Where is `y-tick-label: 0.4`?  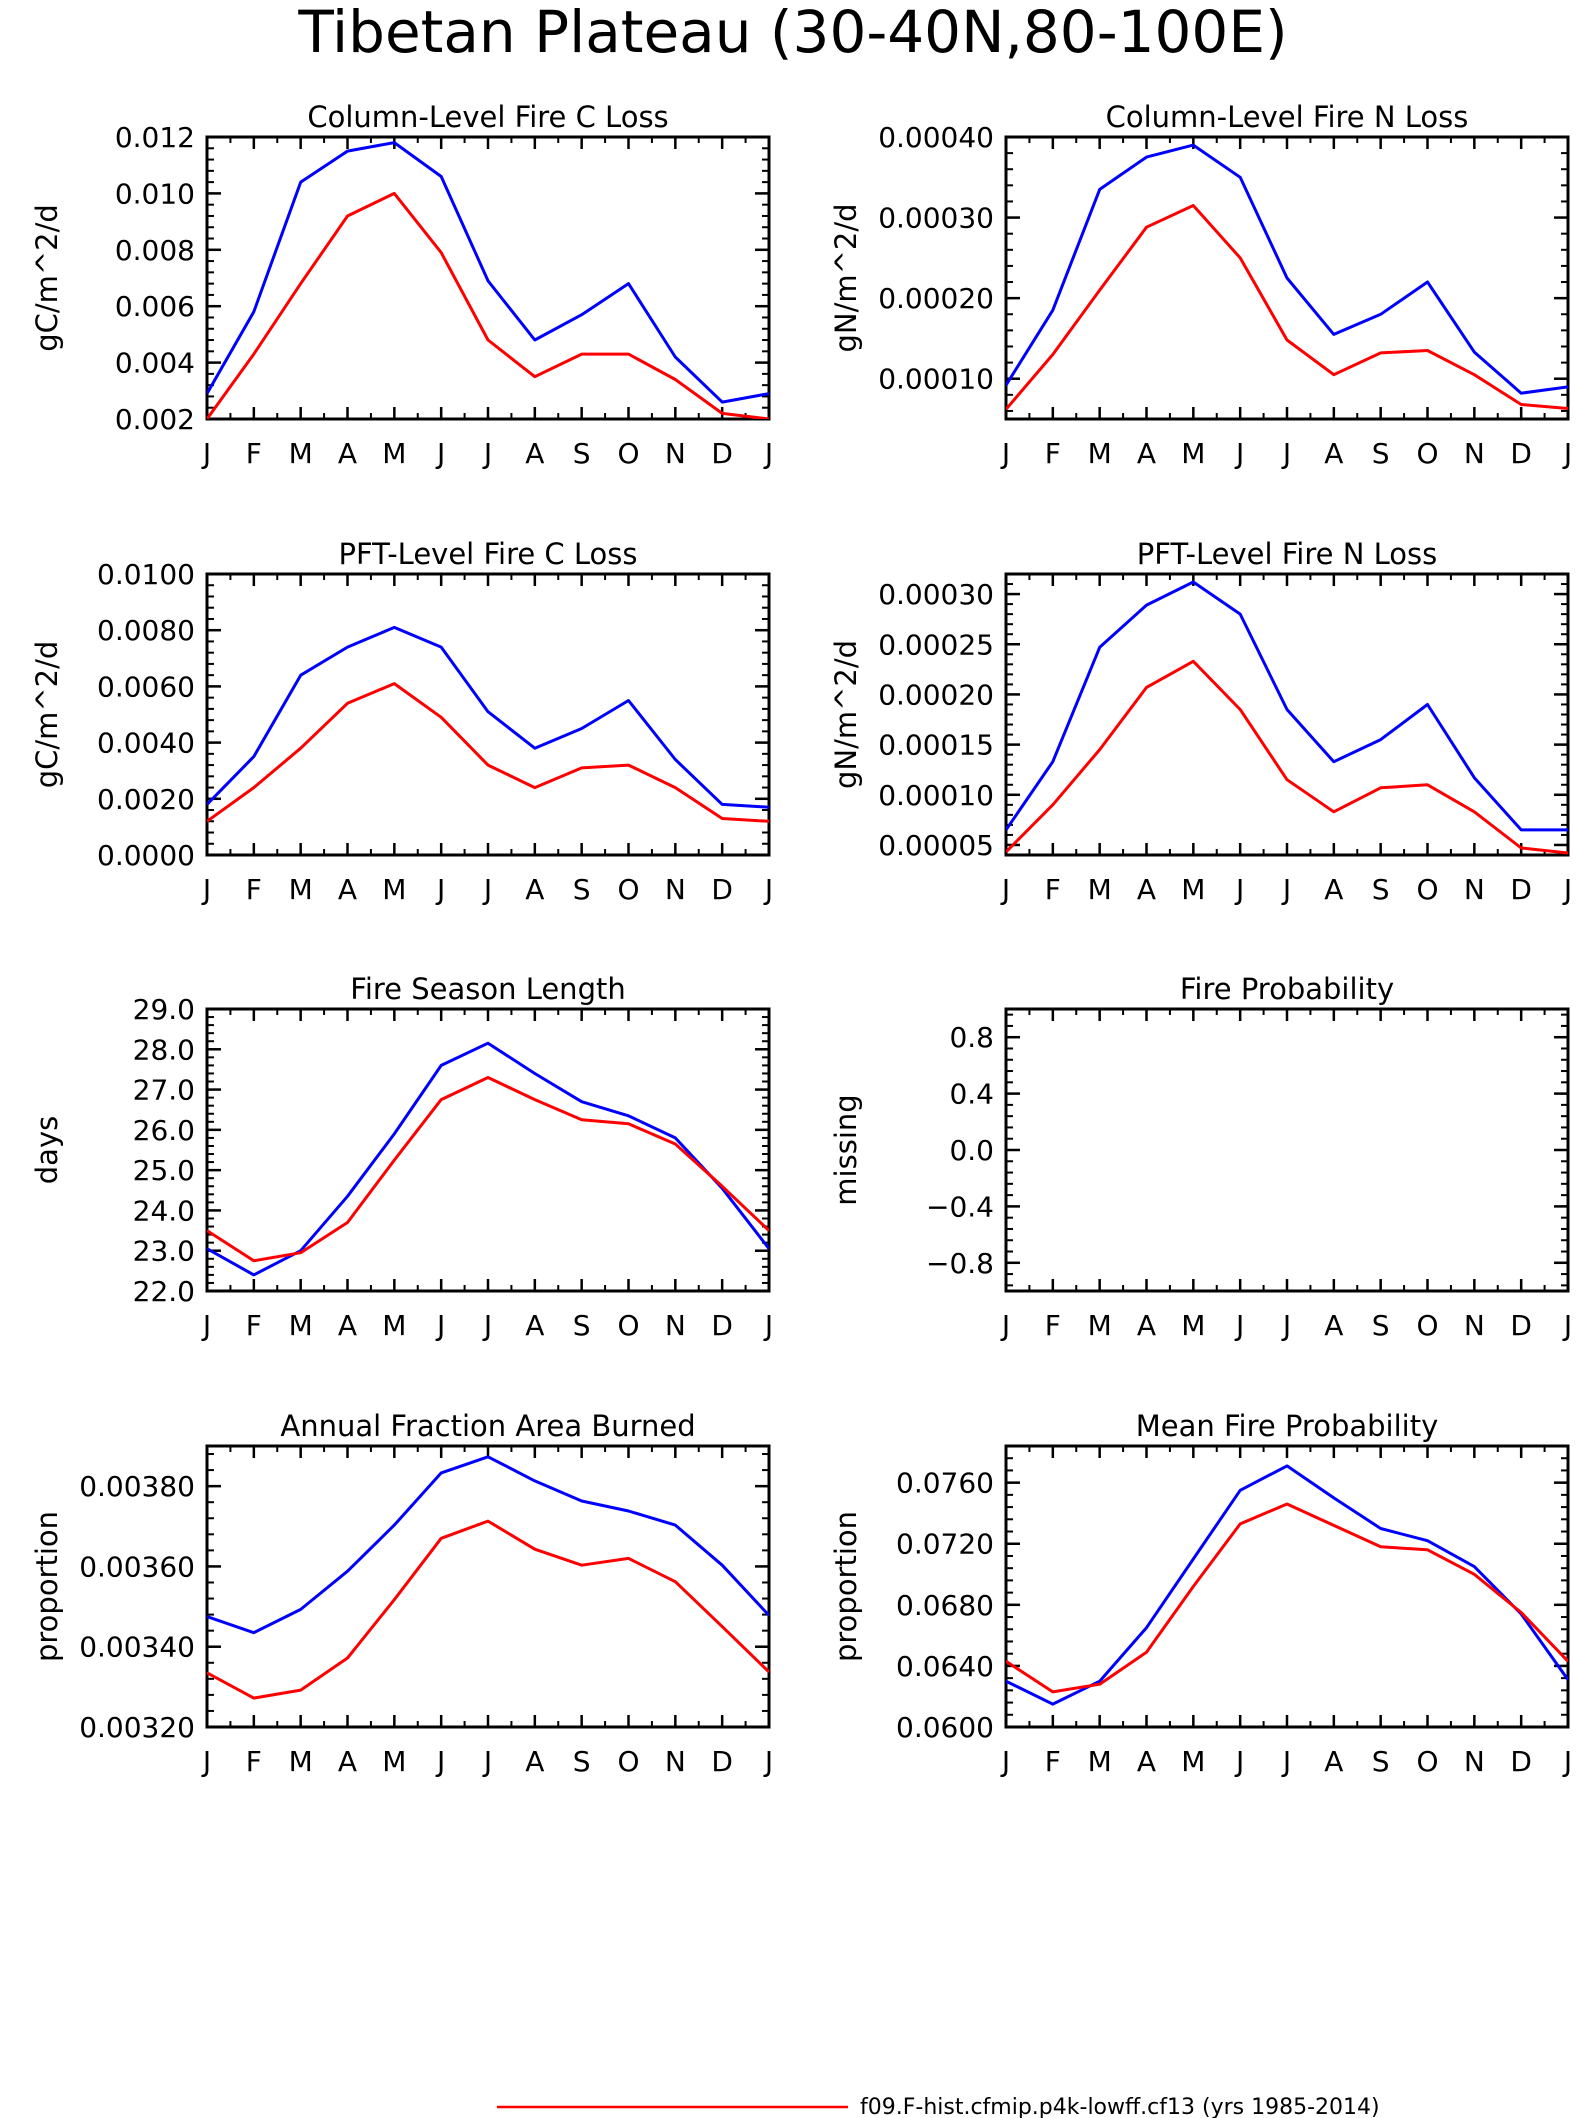
y-tick-label: 0.4 is located at coordinates (971, 1094).